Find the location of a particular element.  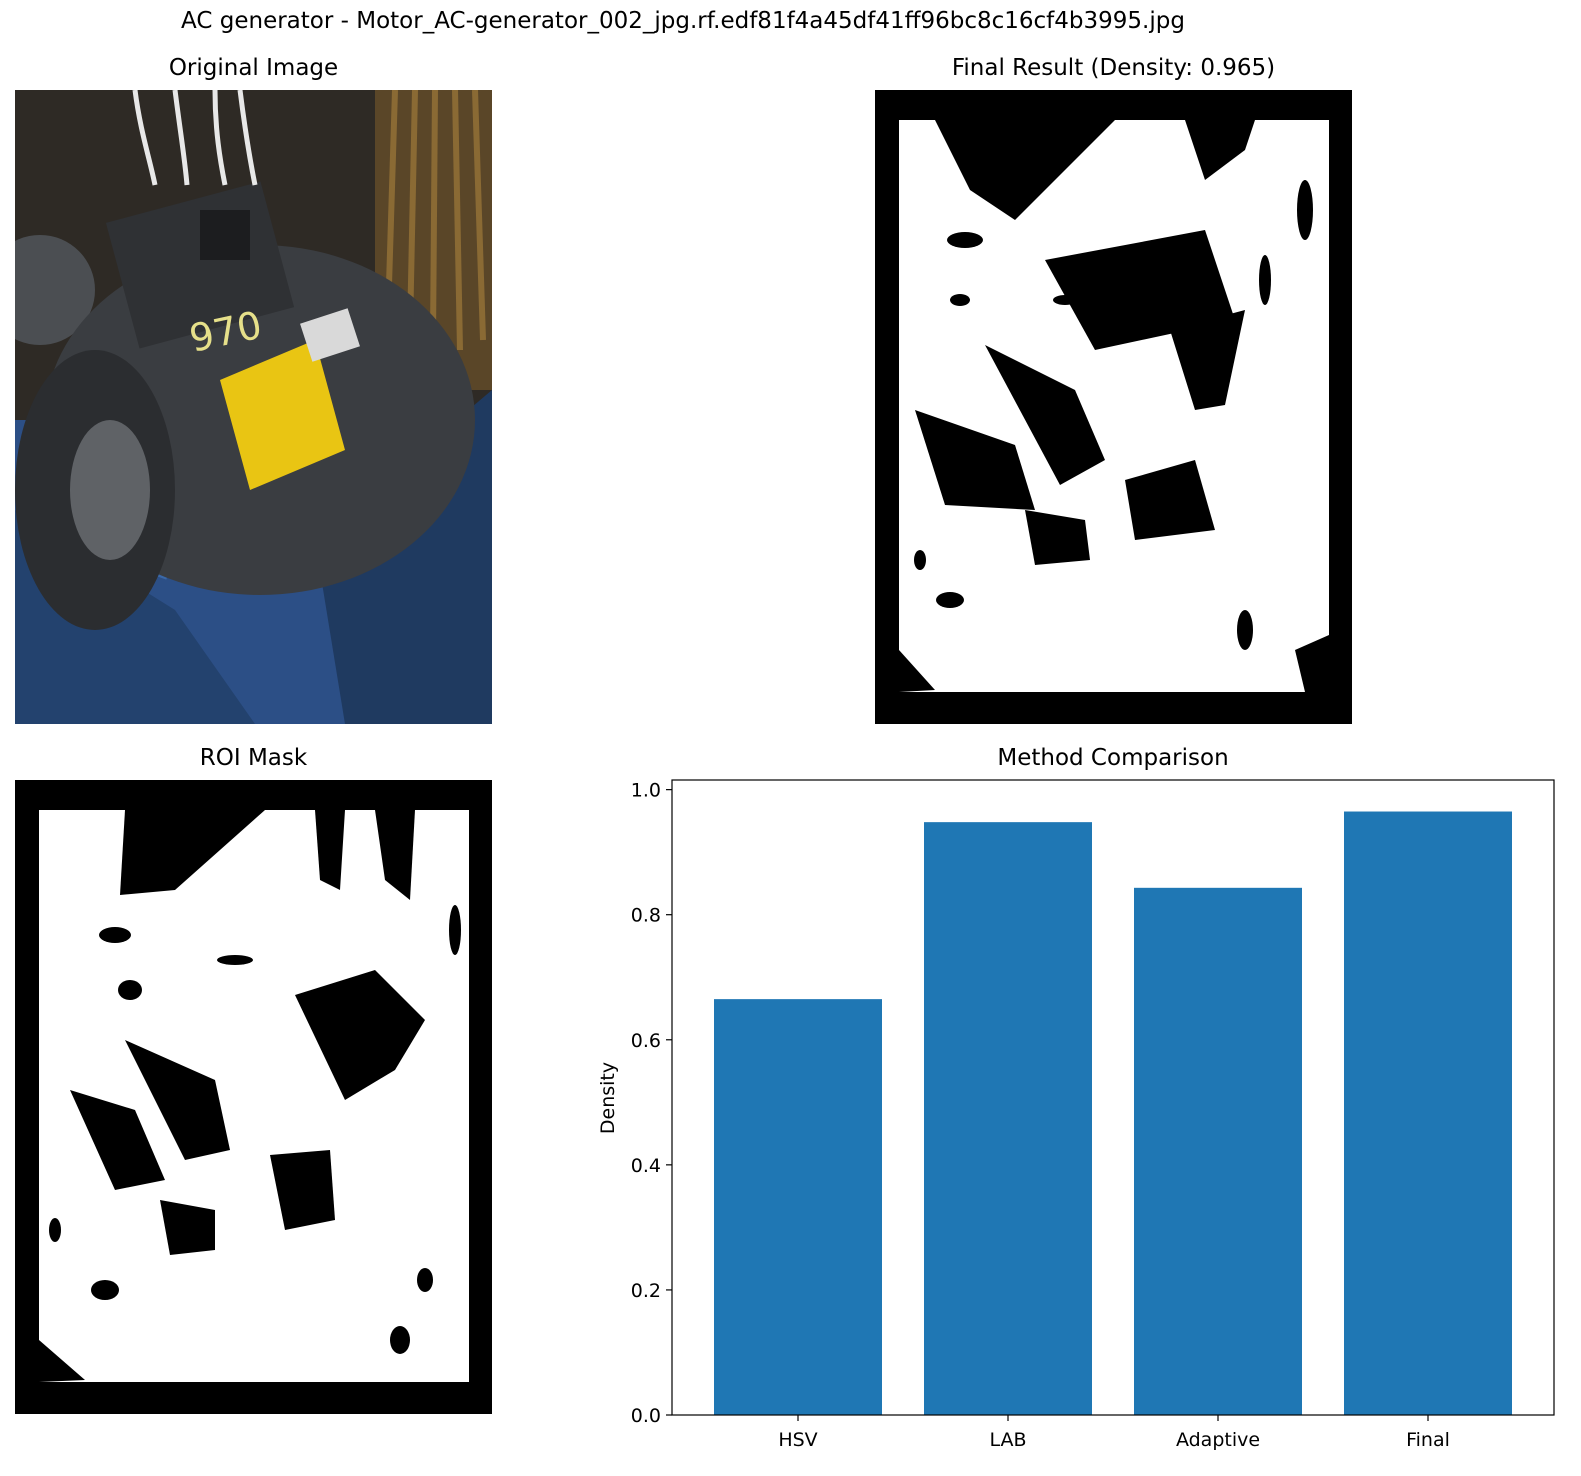

y-tick-label: 0.0 is located at coordinates (646, 1416).